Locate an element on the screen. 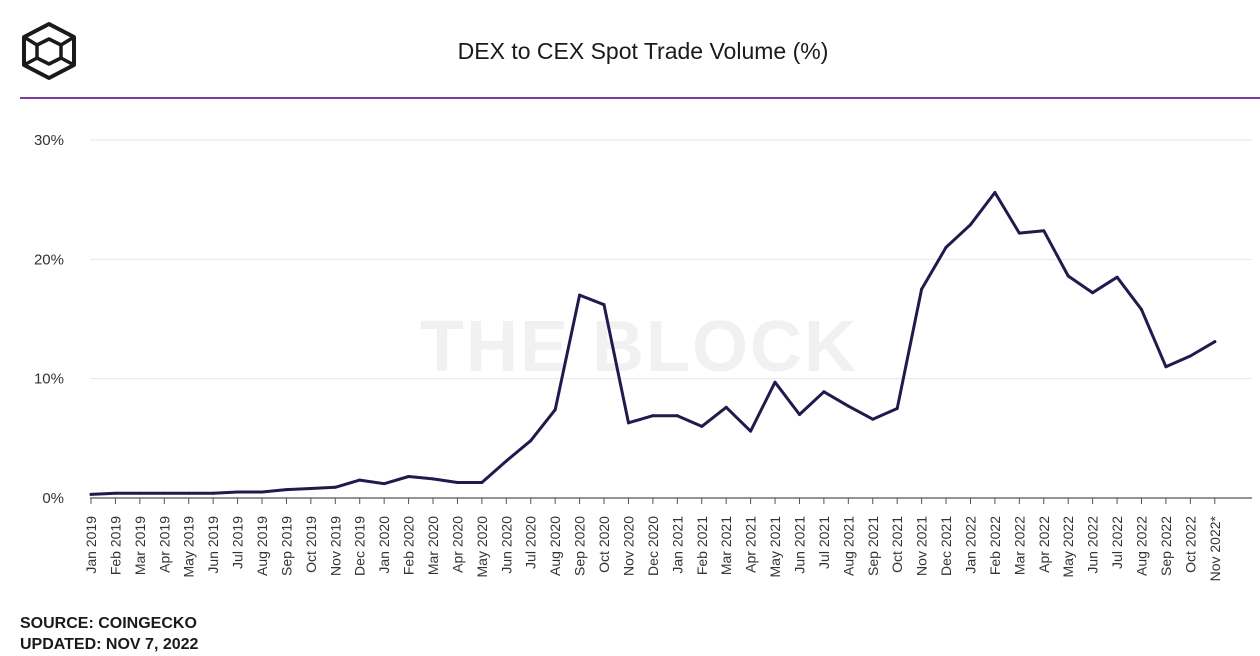  x-tick-label: Oct 2021 is located at coordinates (897, 544).